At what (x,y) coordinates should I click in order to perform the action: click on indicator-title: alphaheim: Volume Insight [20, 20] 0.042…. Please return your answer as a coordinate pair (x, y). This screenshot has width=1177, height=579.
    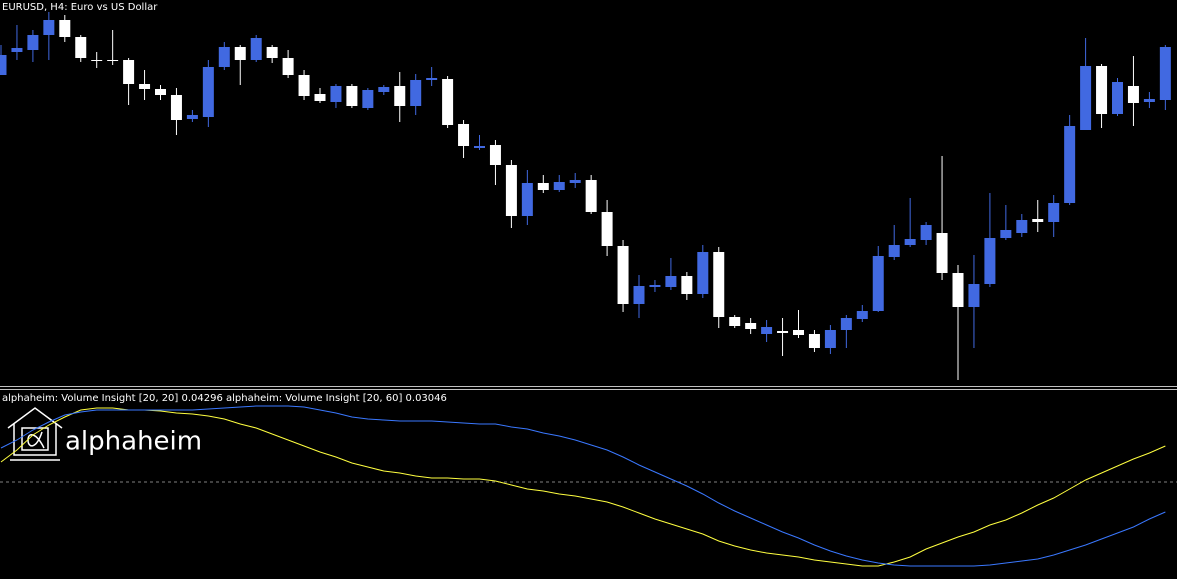
    Looking at the image, I should click on (224, 398).